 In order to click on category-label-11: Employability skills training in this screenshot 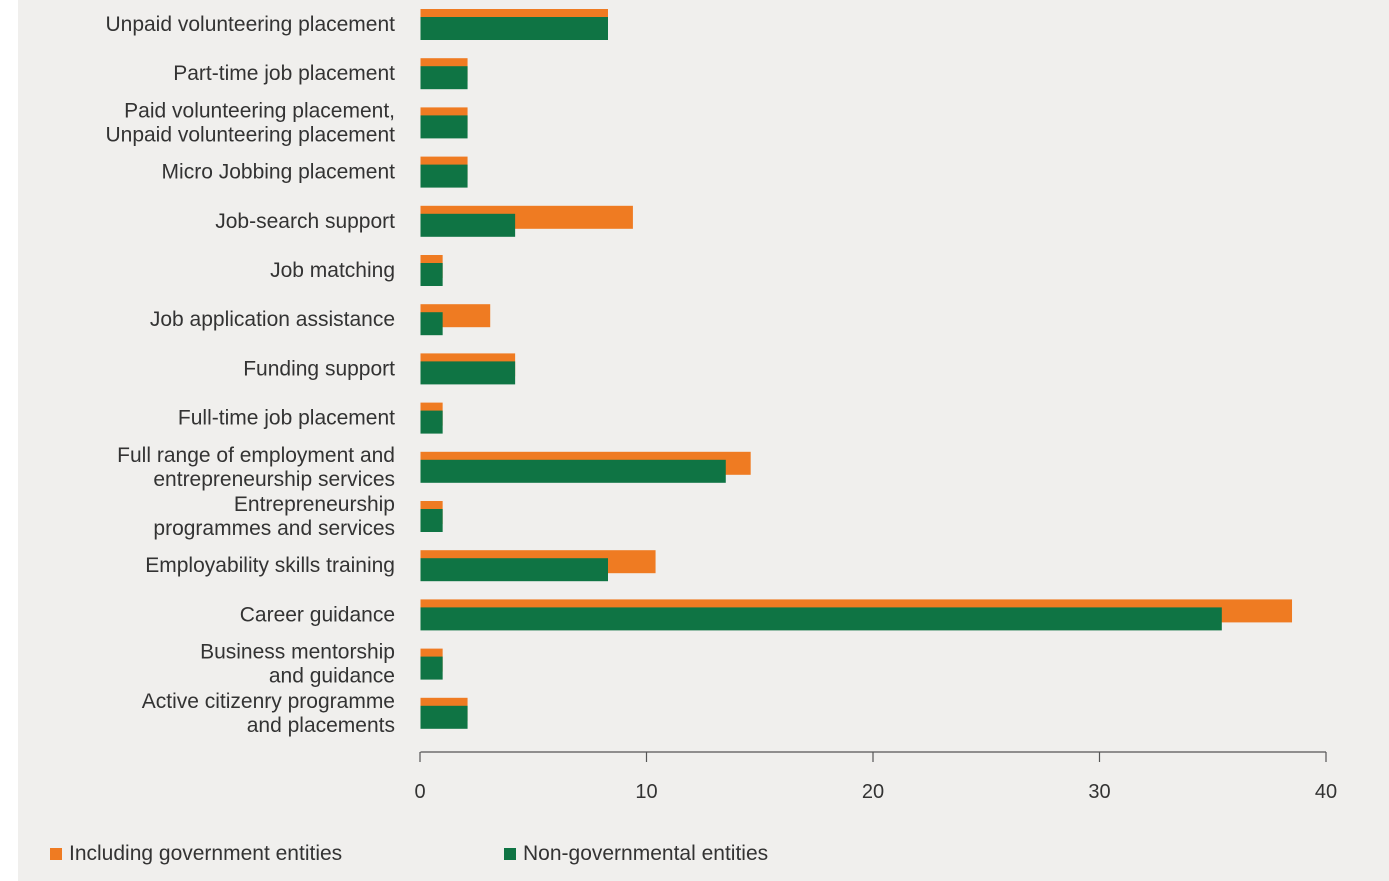, I will do `click(270, 565)`.